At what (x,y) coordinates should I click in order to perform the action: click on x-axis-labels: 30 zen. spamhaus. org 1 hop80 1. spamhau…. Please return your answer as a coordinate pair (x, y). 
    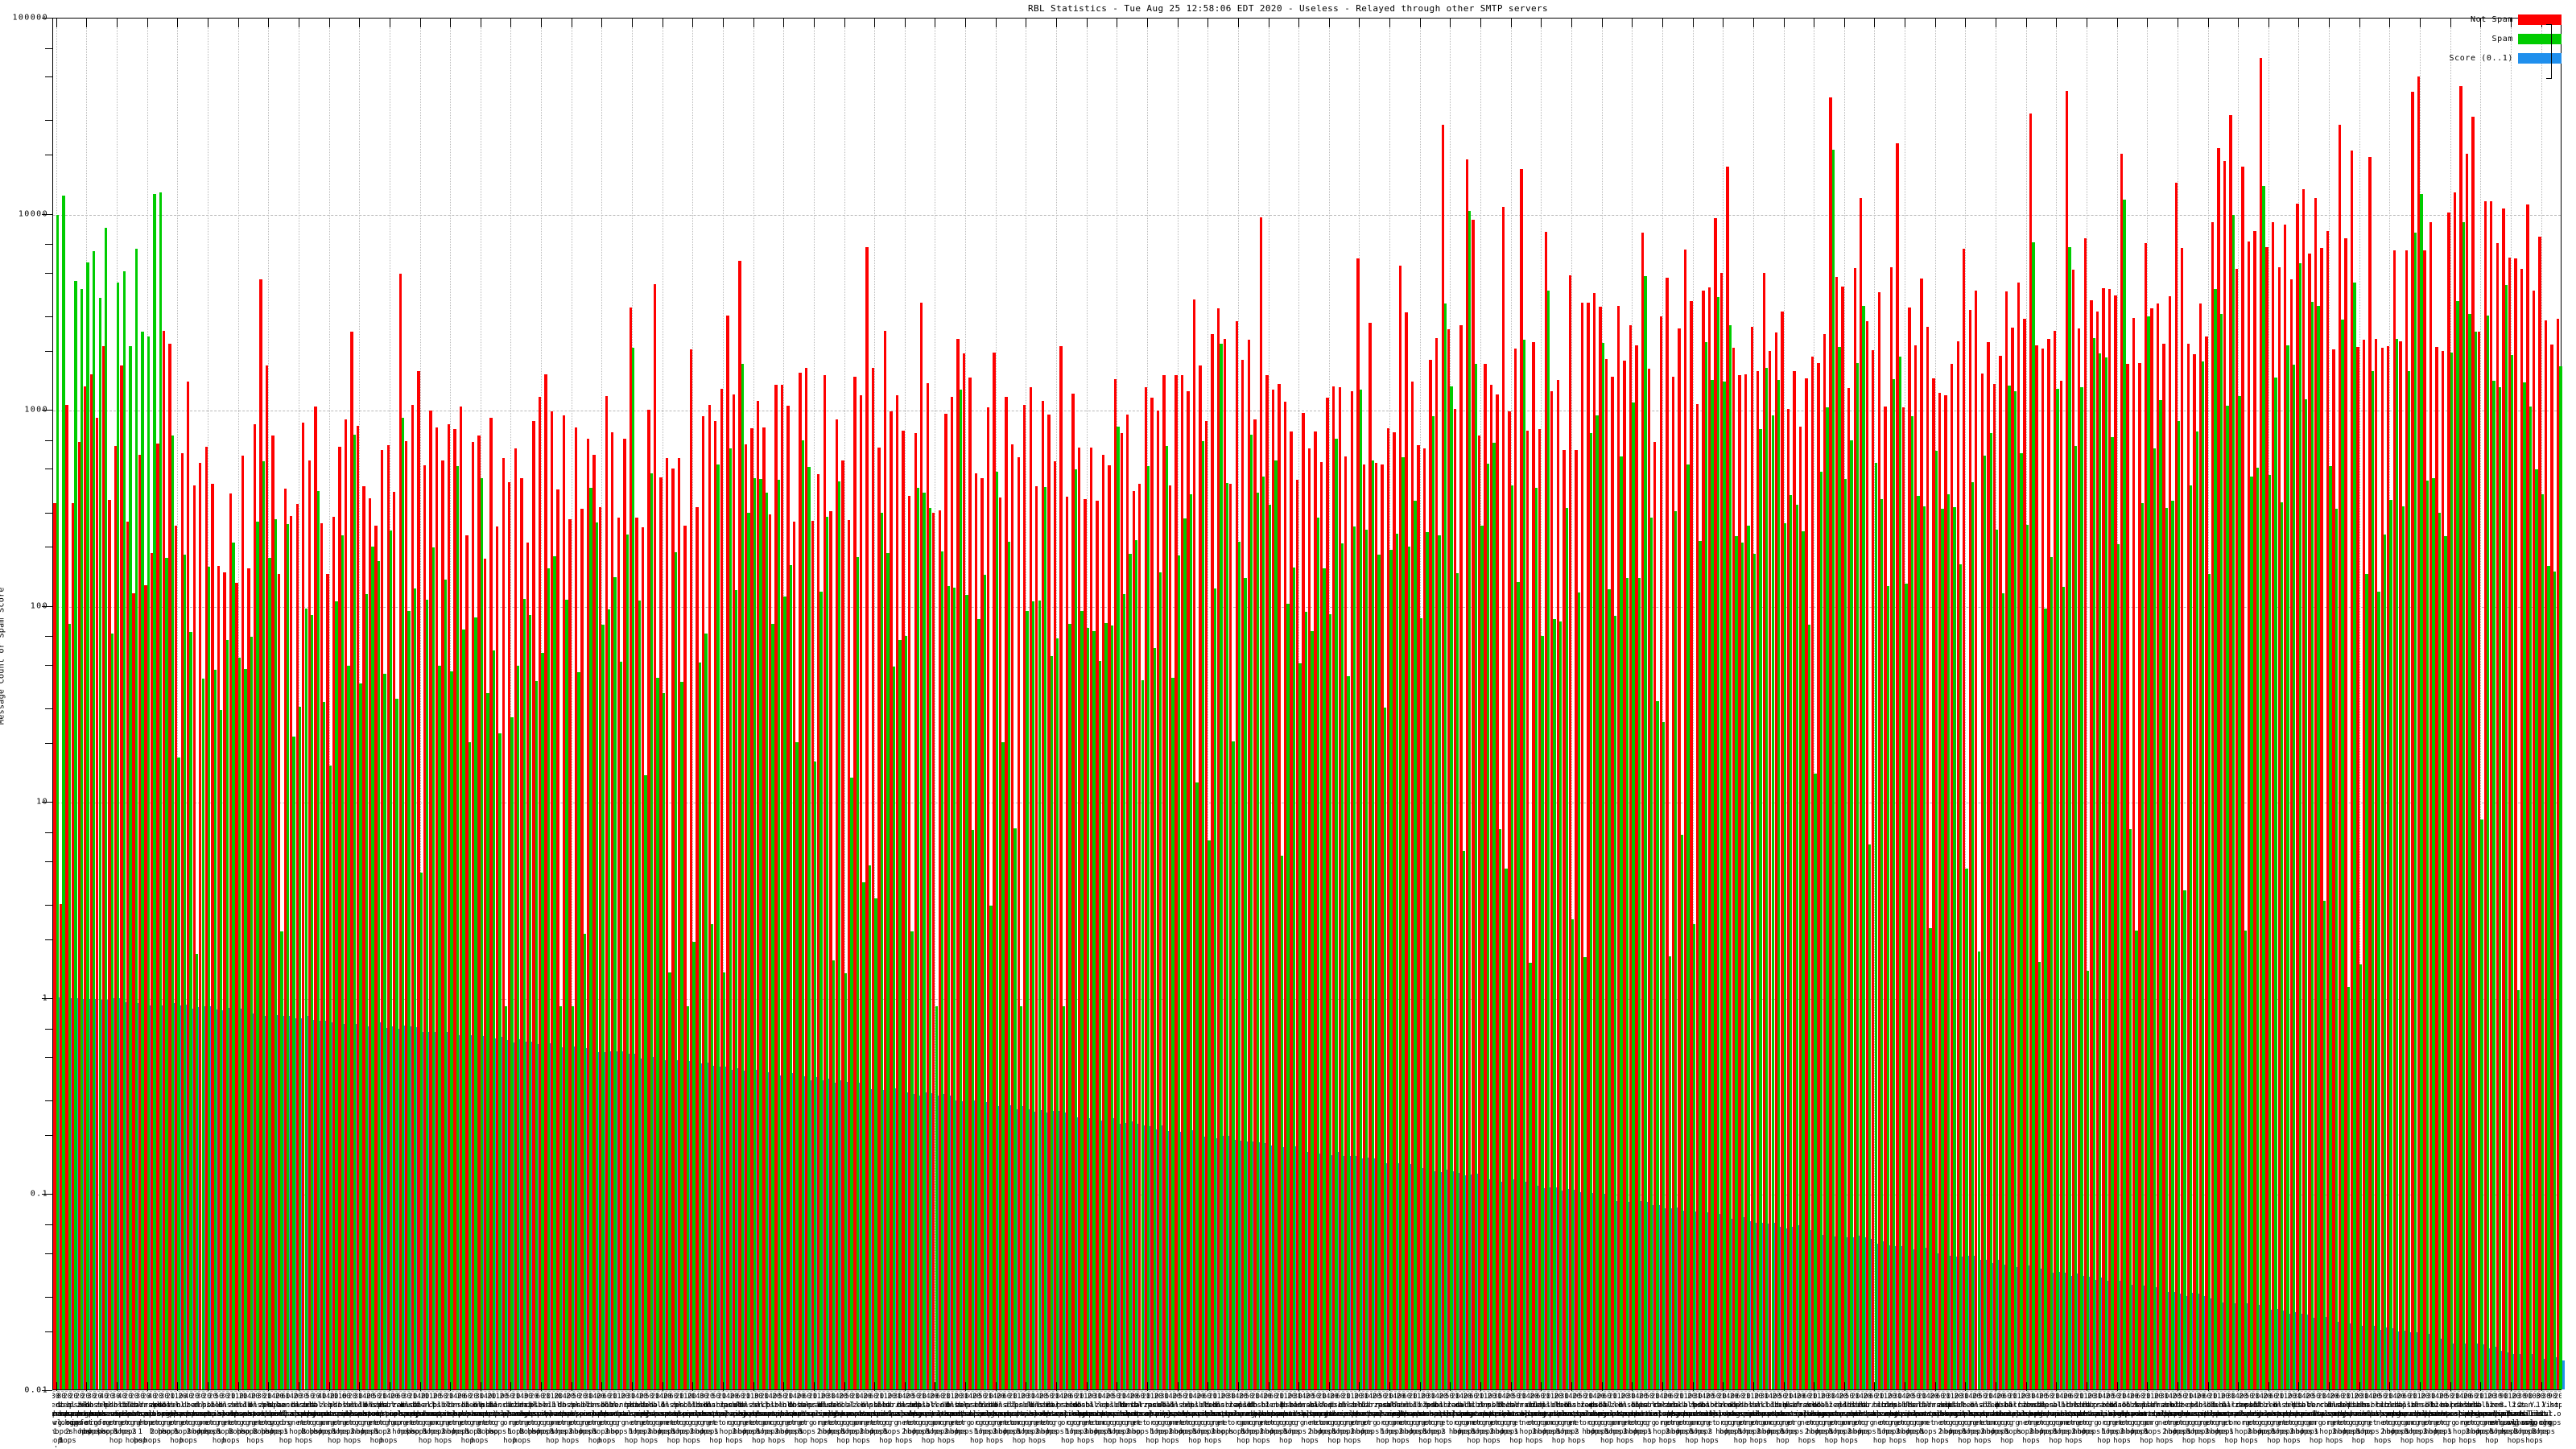
    Looking at the image, I should click on (1307, 1420).